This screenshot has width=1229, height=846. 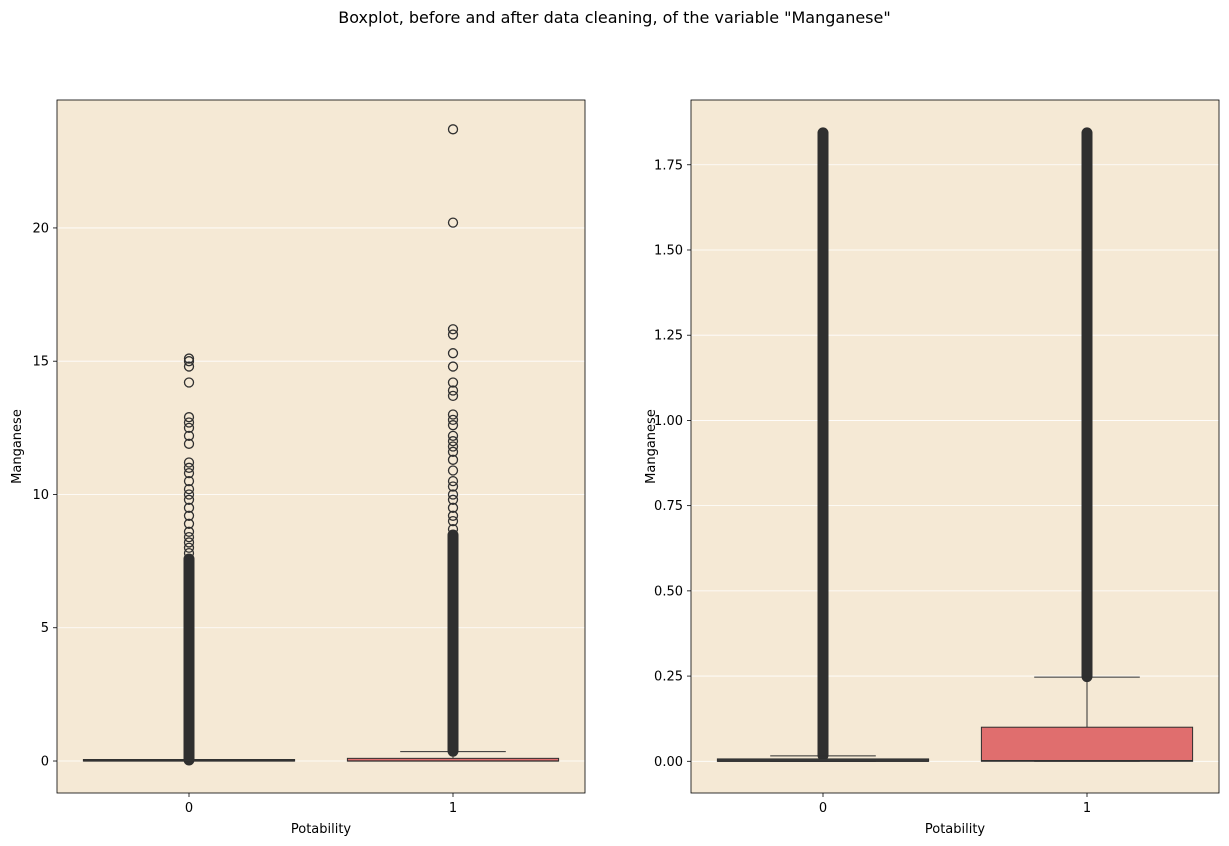 What do you see at coordinates (668, 165) in the screenshot?
I see `y-tick-label: 1.75` at bounding box center [668, 165].